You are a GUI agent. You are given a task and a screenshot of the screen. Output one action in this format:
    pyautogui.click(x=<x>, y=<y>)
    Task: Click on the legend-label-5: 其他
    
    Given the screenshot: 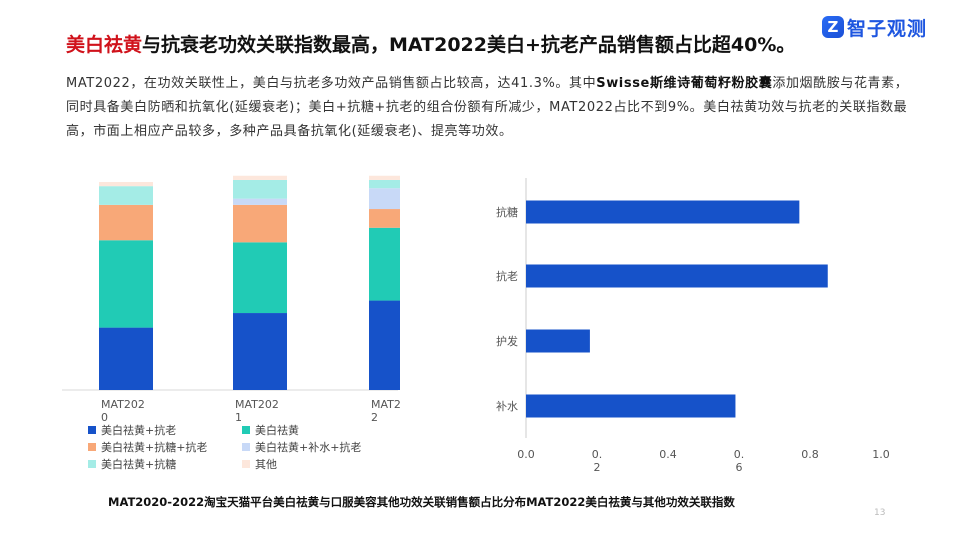 What is the action you would take?
    pyautogui.click(x=266, y=464)
    